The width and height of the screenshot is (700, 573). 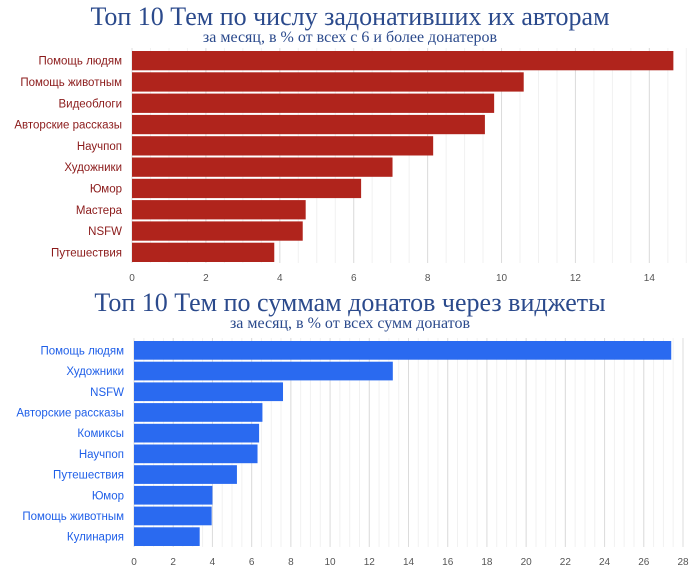 I want to click on chart1-x-tick-label: 12, so click(x=576, y=278).